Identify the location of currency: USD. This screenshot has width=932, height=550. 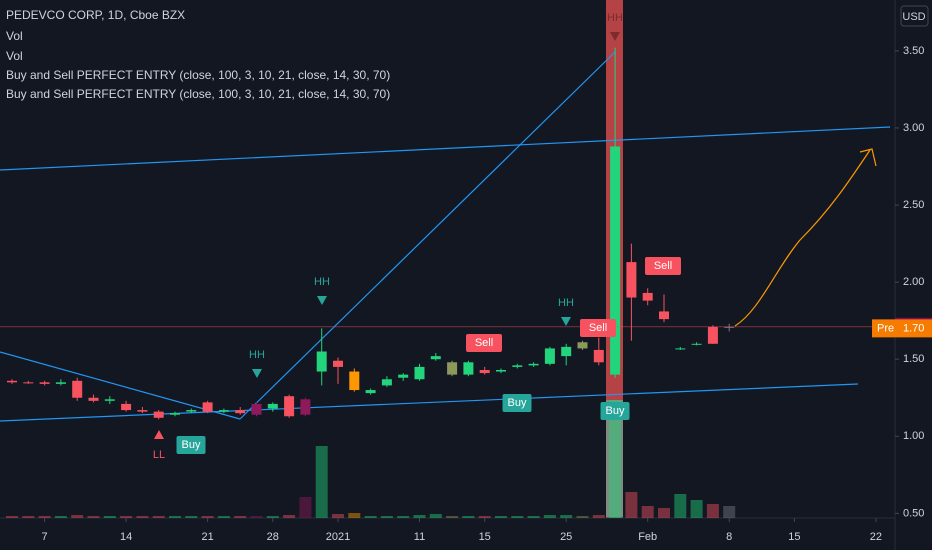
(913, 17).